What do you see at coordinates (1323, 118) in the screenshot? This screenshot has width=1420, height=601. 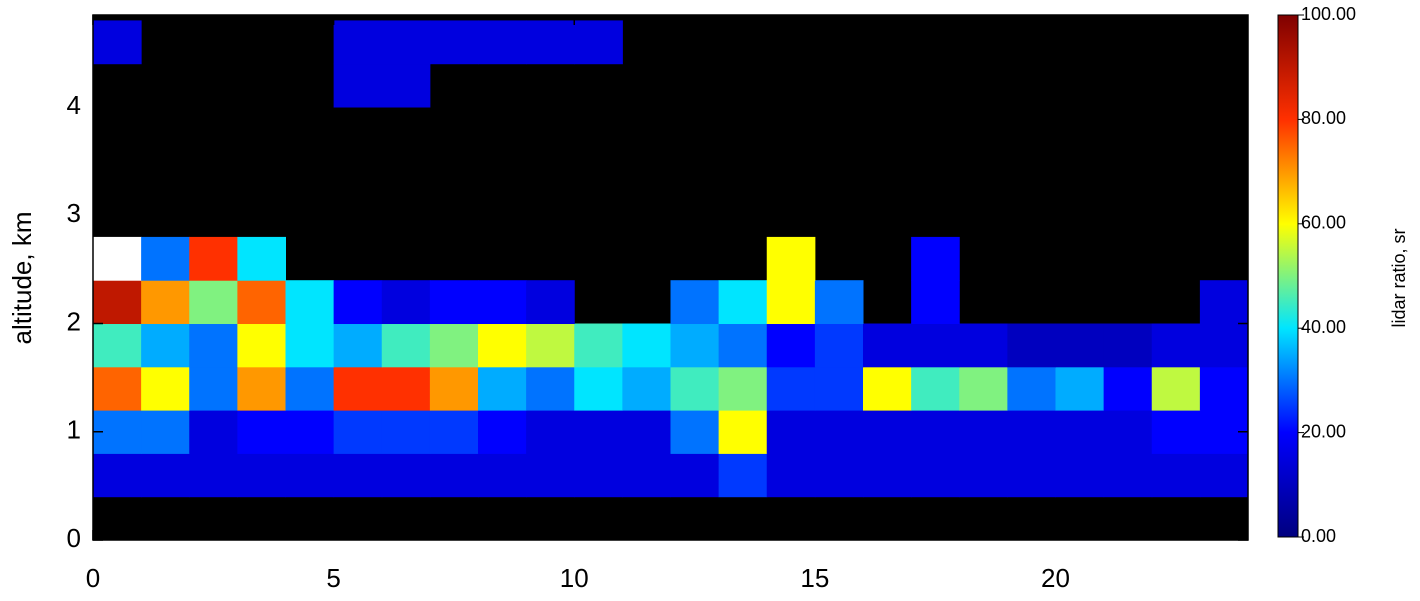 I see `colorbar-tick-label: 80.00` at bounding box center [1323, 118].